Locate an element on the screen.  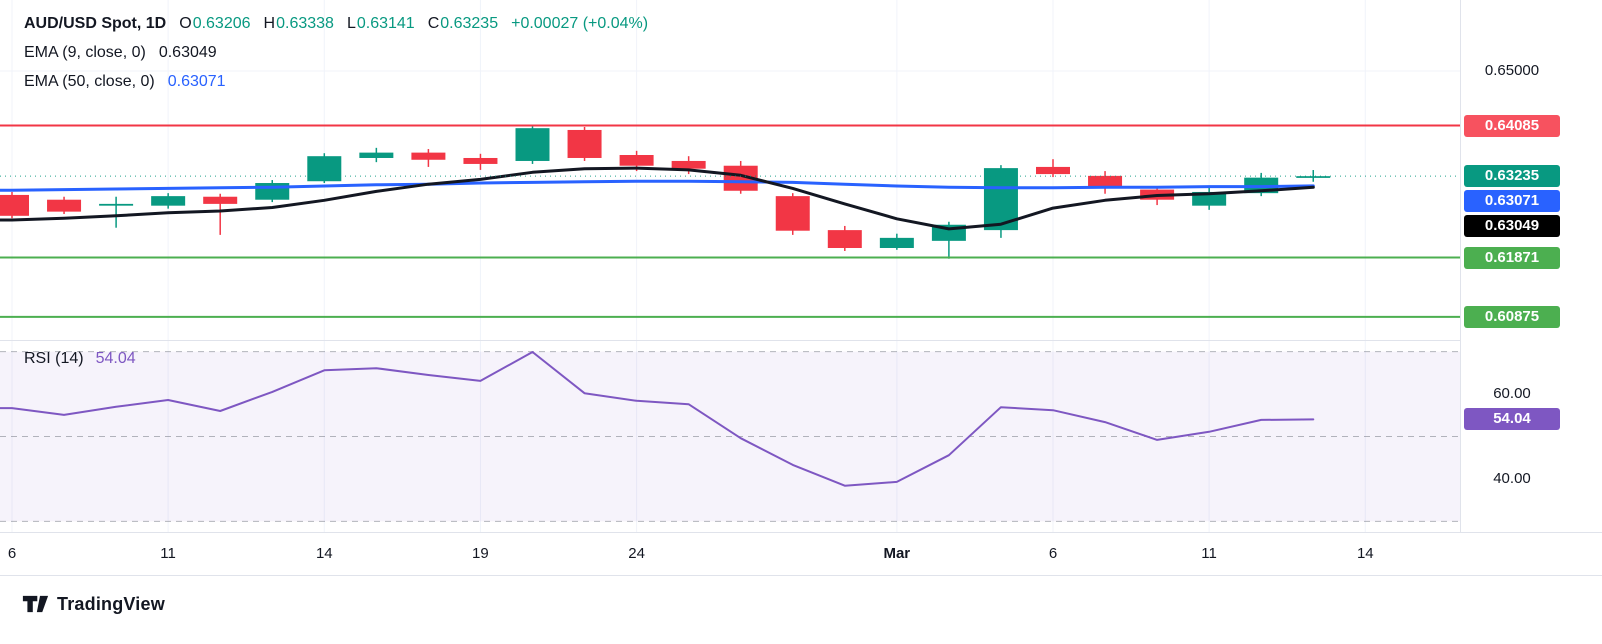
ema9-line is located at coordinates (657, 198).